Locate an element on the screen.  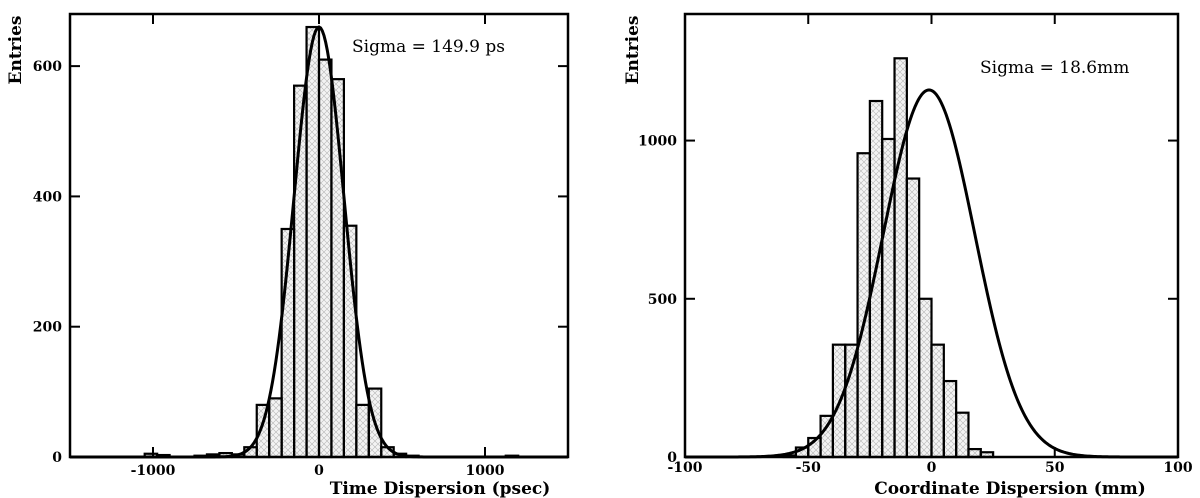
x-axis-label: Coordinate Dispersion (mm) is located at coordinates (1010, 488).